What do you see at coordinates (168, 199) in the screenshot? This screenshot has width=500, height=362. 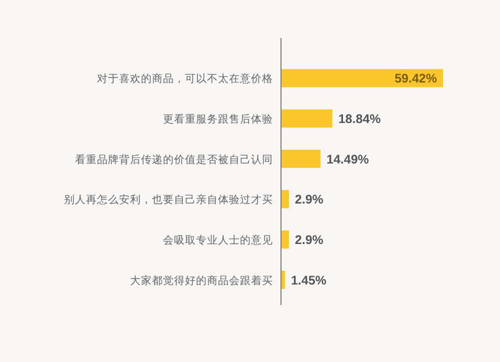 I see `y-tick-label: 别人再怎么安利，也要自己亲自体验过才买` at bounding box center [168, 199].